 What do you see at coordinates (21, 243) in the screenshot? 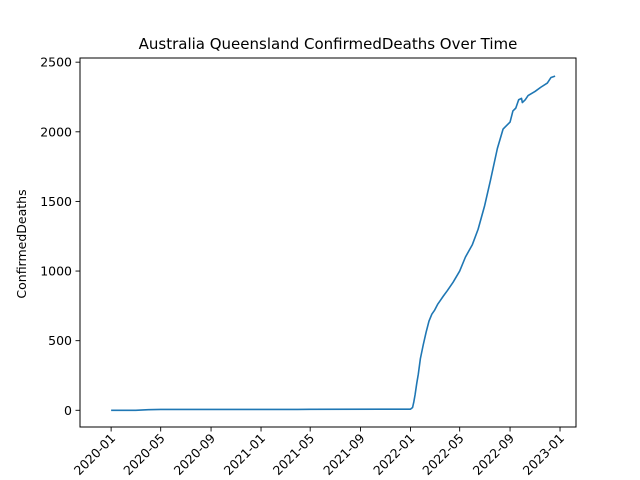
I see `y-axis-label: ConfirmedDeaths` at bounding box center [21, 243].